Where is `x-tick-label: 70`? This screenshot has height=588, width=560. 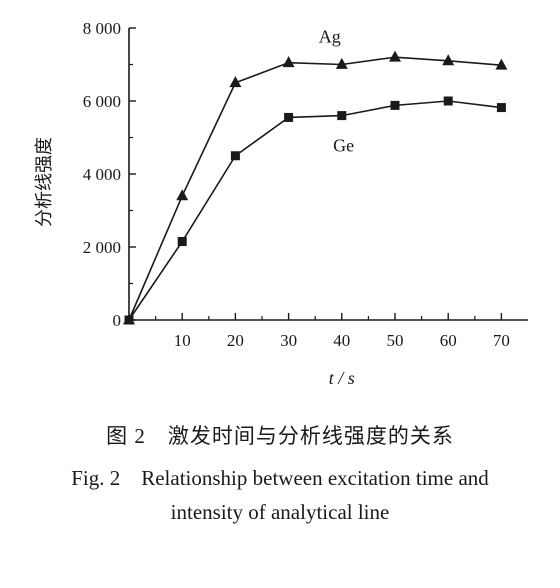 x-tick-label: 70 is located at coordinates (501, 340).